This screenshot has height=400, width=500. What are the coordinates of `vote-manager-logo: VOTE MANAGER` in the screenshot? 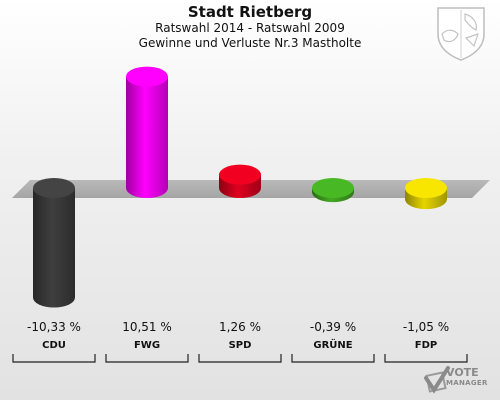 It's located at (467, 378).